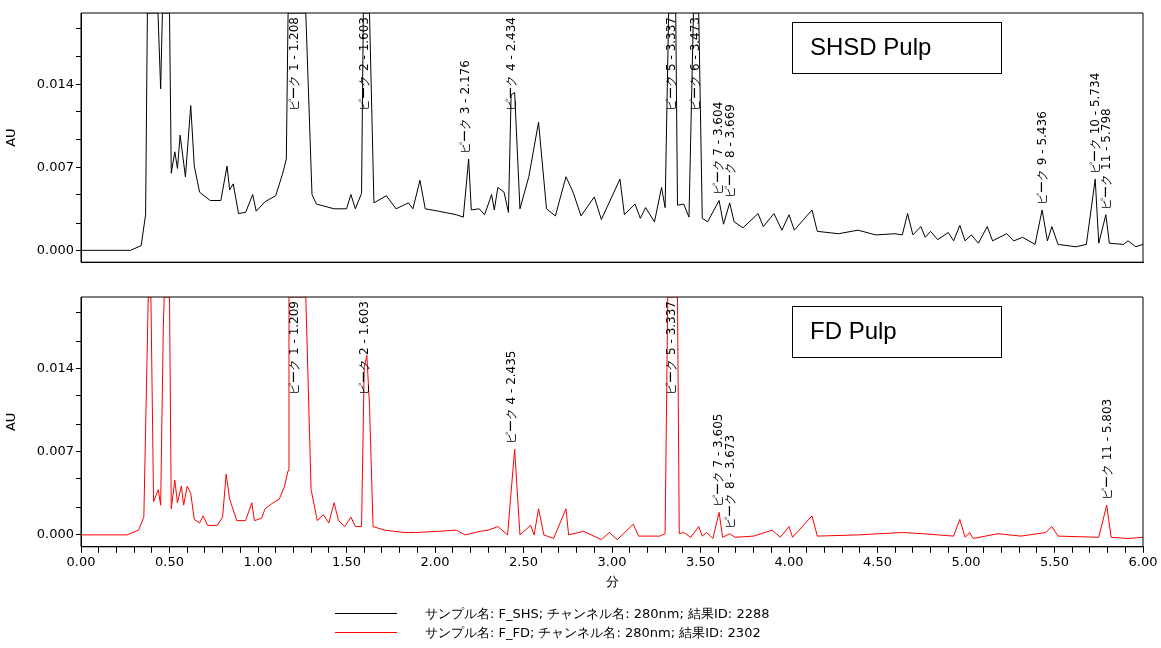 Image resolution: width=1161 pixels, height=648 pixels. Describe the element at coordinates (81, 561) in the screenshot. I see `x-tick-label: 0.00` at that location.